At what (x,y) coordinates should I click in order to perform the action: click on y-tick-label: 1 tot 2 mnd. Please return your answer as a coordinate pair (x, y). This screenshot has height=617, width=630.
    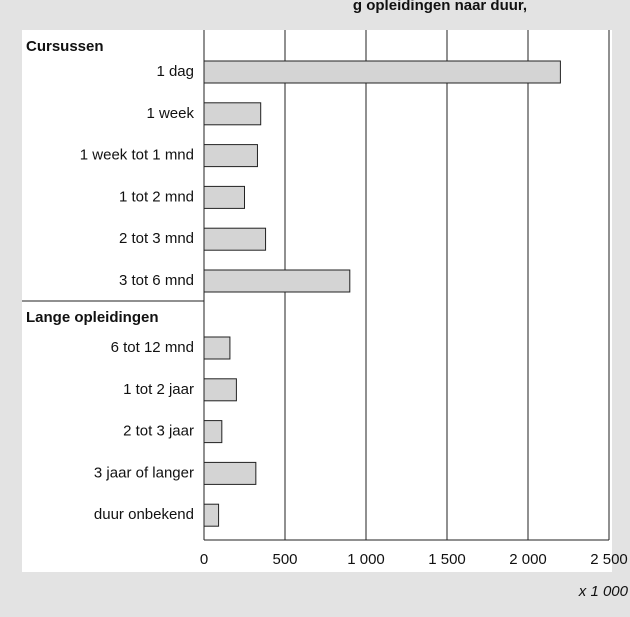
    Looking at the image, I should click on (156, 196).